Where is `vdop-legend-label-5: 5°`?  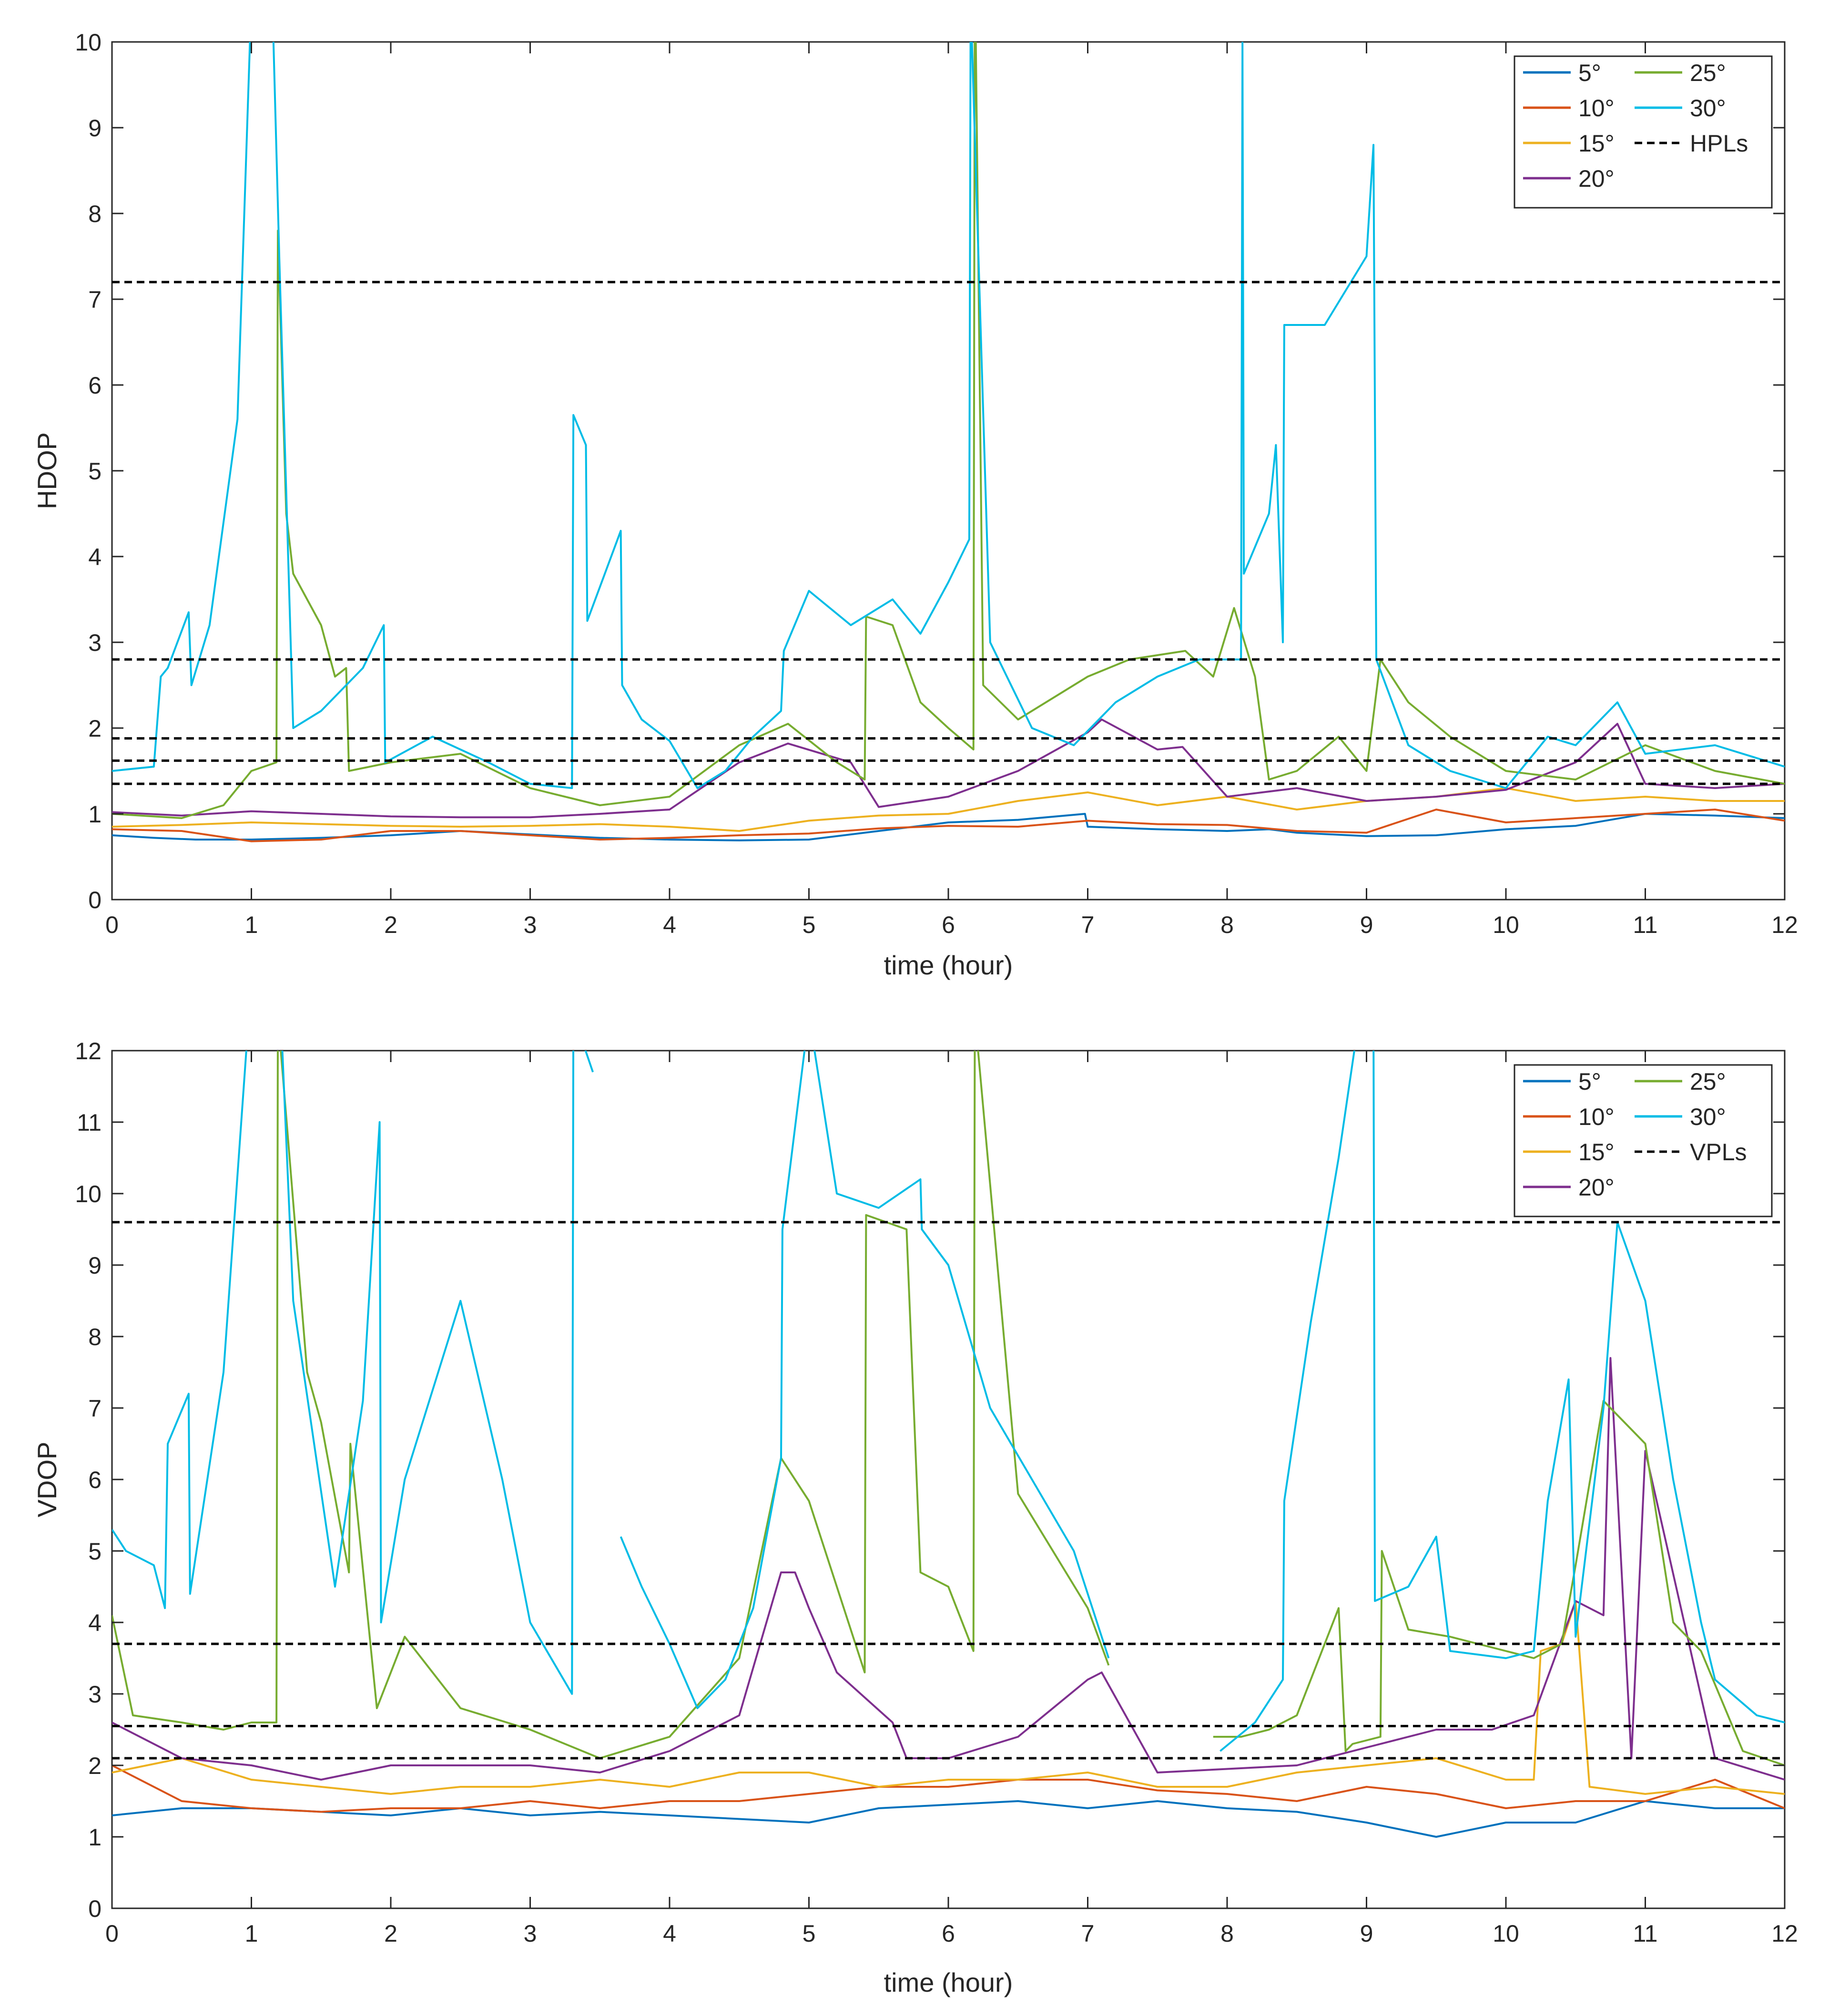
vdop-legend-label-5: 5° is located at coordinates (1589, 1081).